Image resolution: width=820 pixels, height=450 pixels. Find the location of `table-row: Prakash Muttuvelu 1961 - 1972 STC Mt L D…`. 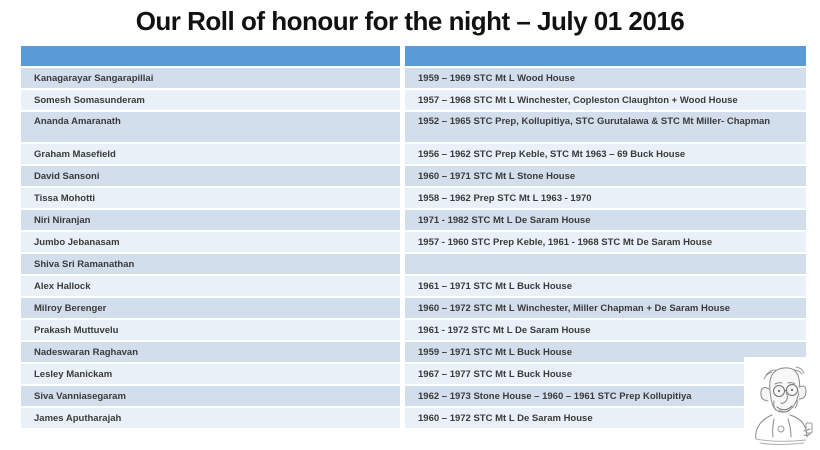

table-row: Prakash Muttuvelu 1961 - 1972 STC Mt L D… is located at coordinates (413, 331).